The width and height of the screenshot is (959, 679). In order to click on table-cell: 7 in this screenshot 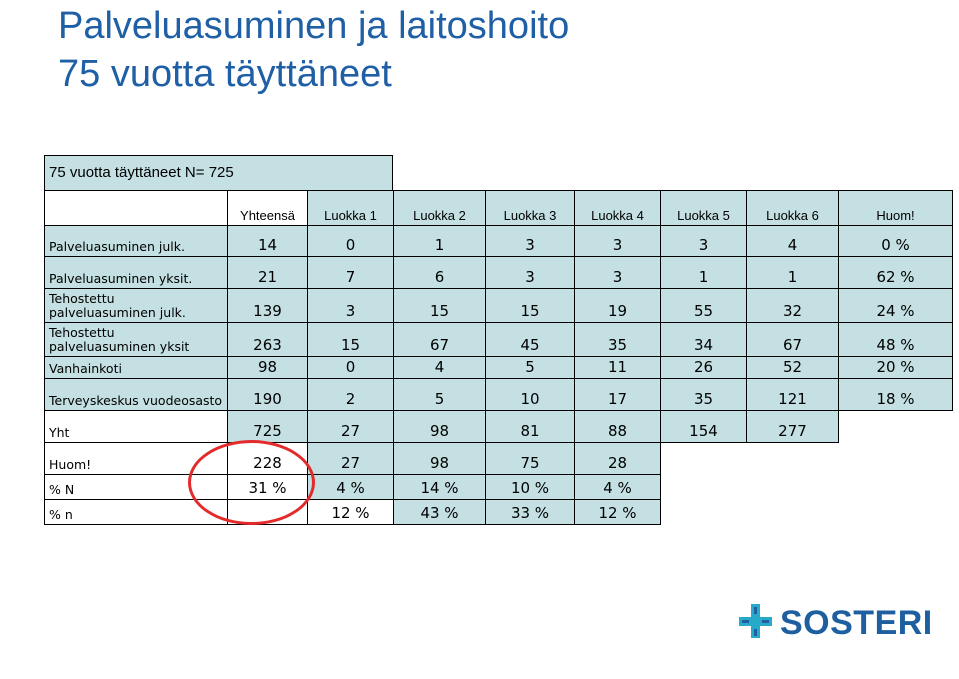, I will do `click(350, 272)`.